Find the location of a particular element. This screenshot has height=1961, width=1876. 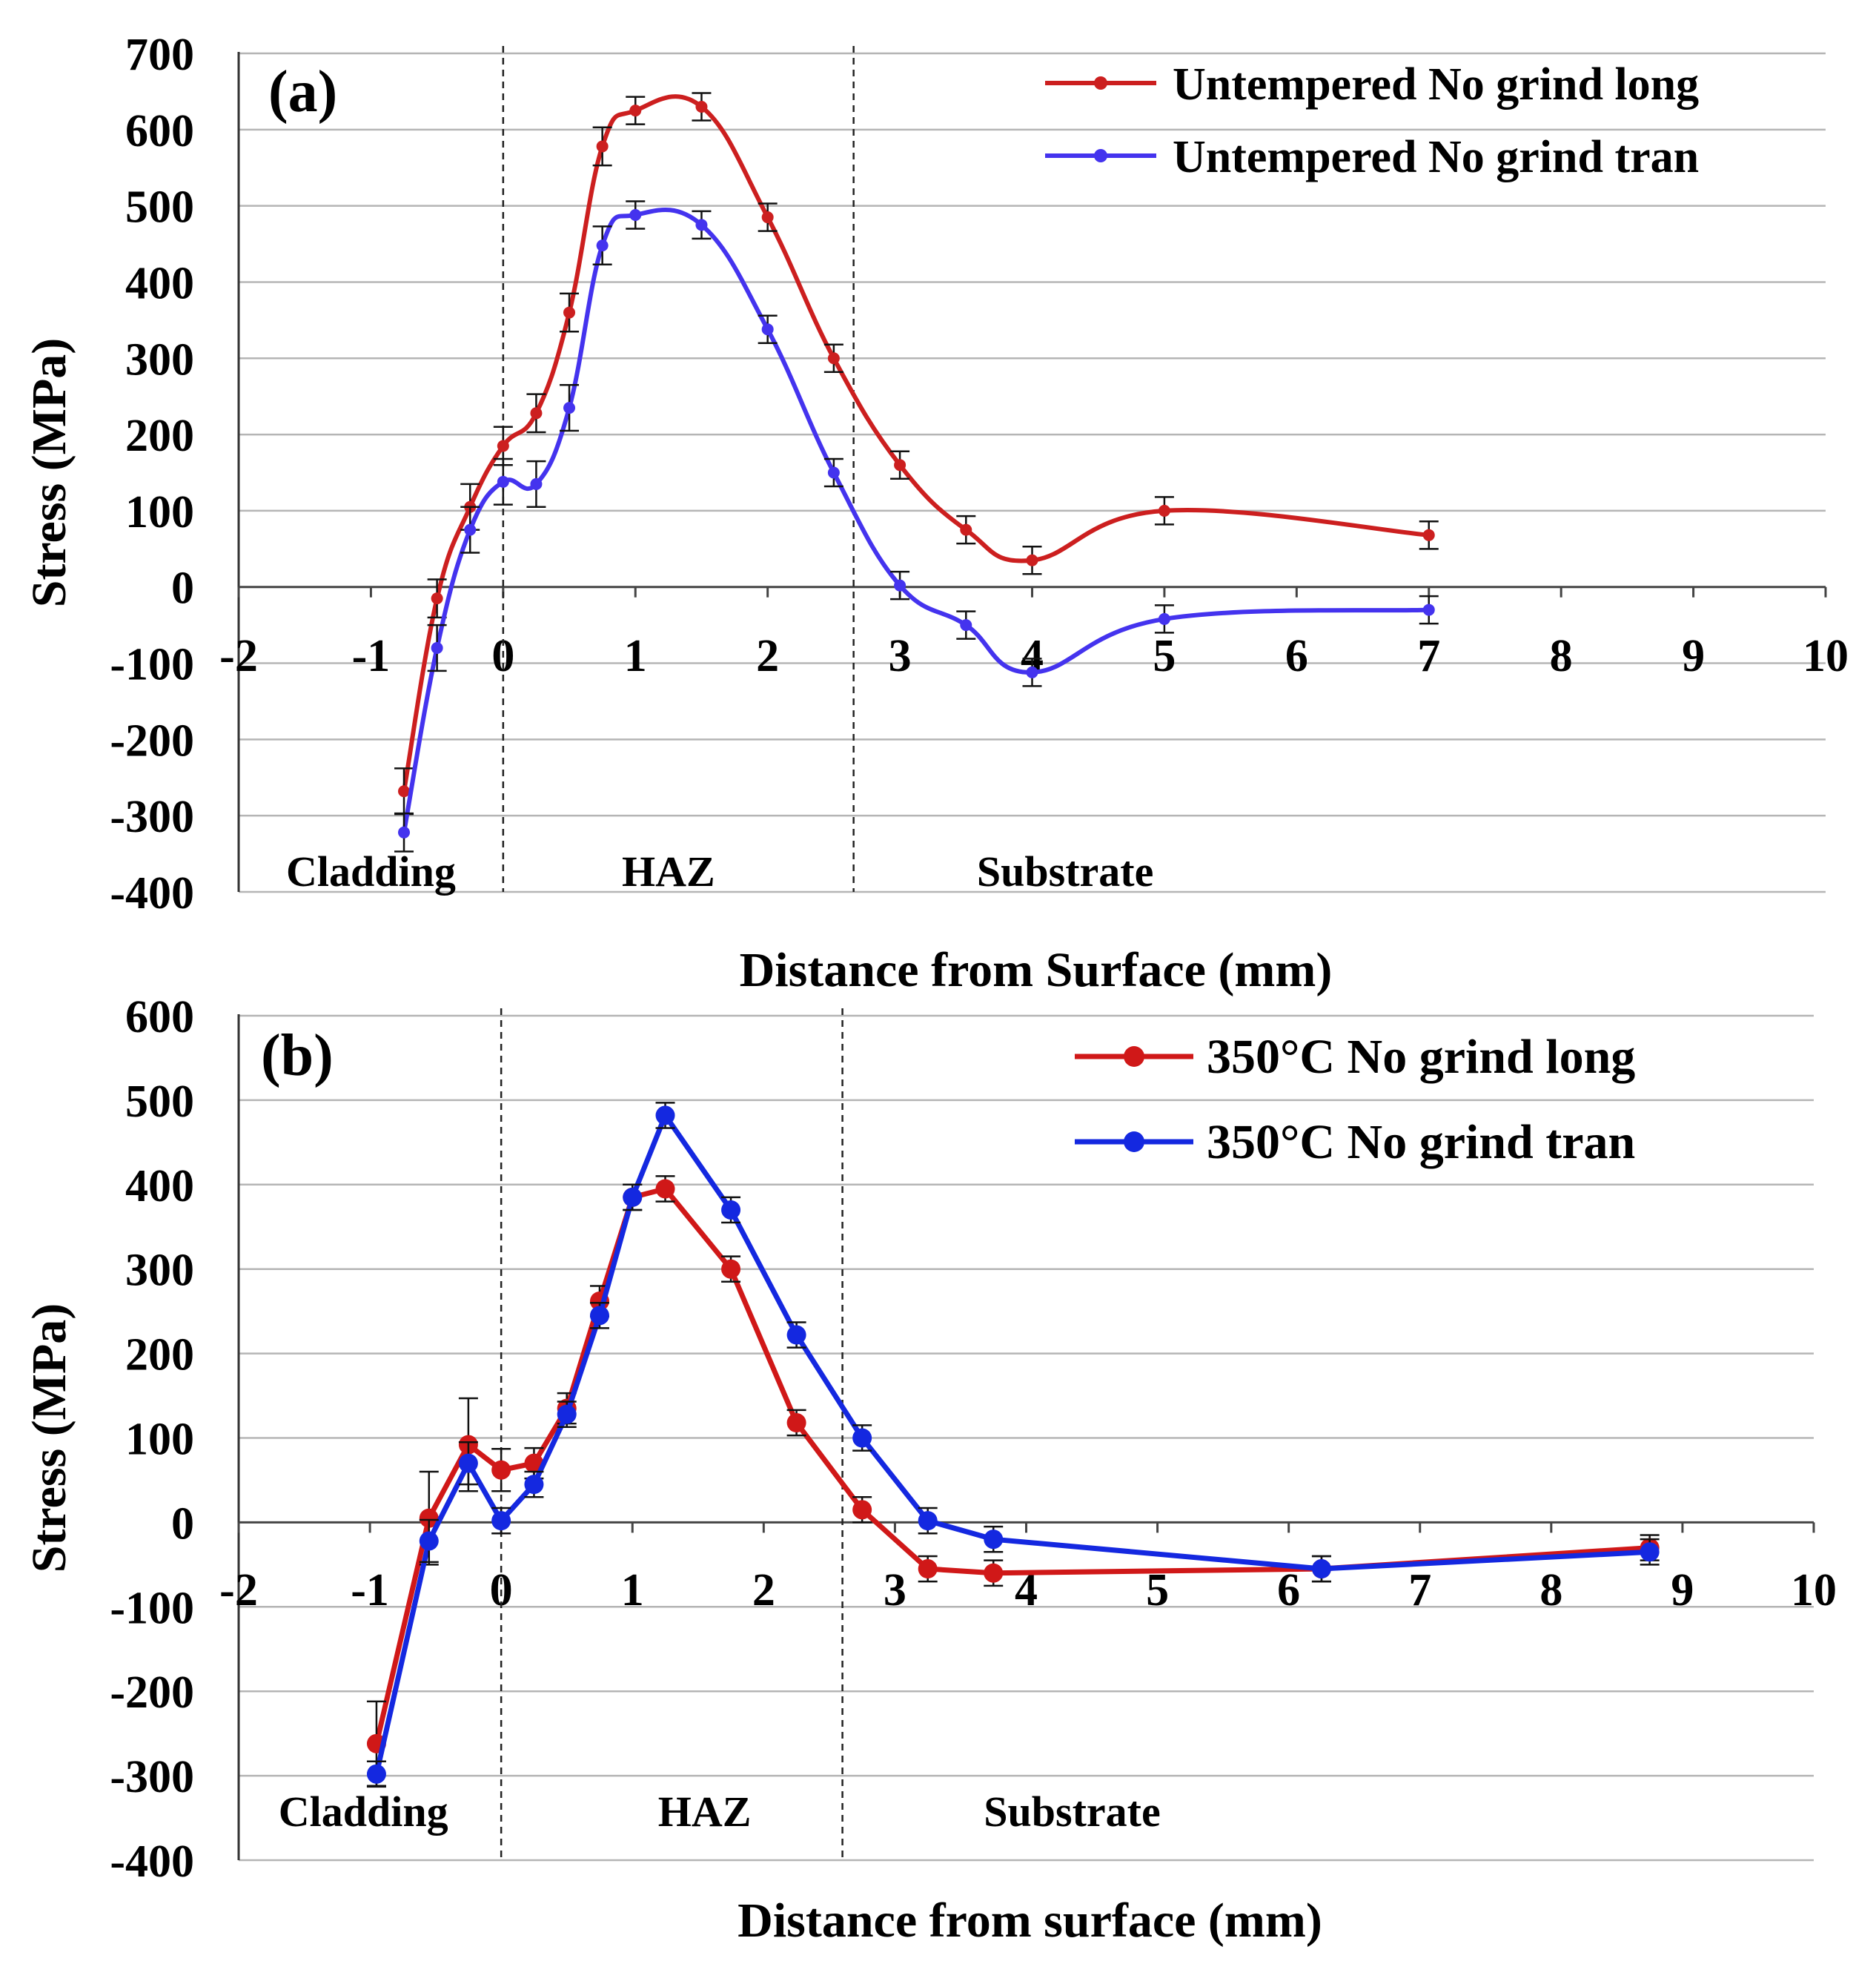

x-axis-title: Distance from surface (mm) is located at coordinates (1030, 1921).